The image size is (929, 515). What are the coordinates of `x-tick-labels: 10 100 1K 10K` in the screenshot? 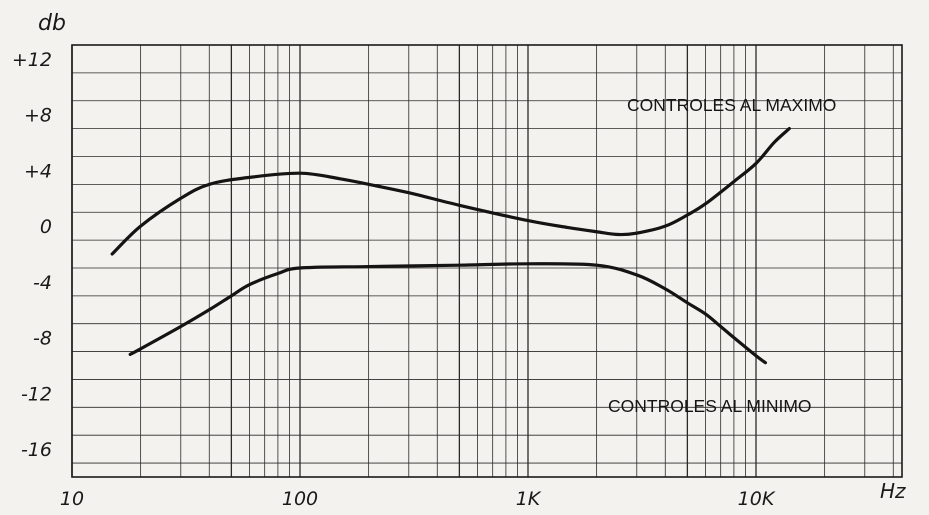 It's located at (418, 499).